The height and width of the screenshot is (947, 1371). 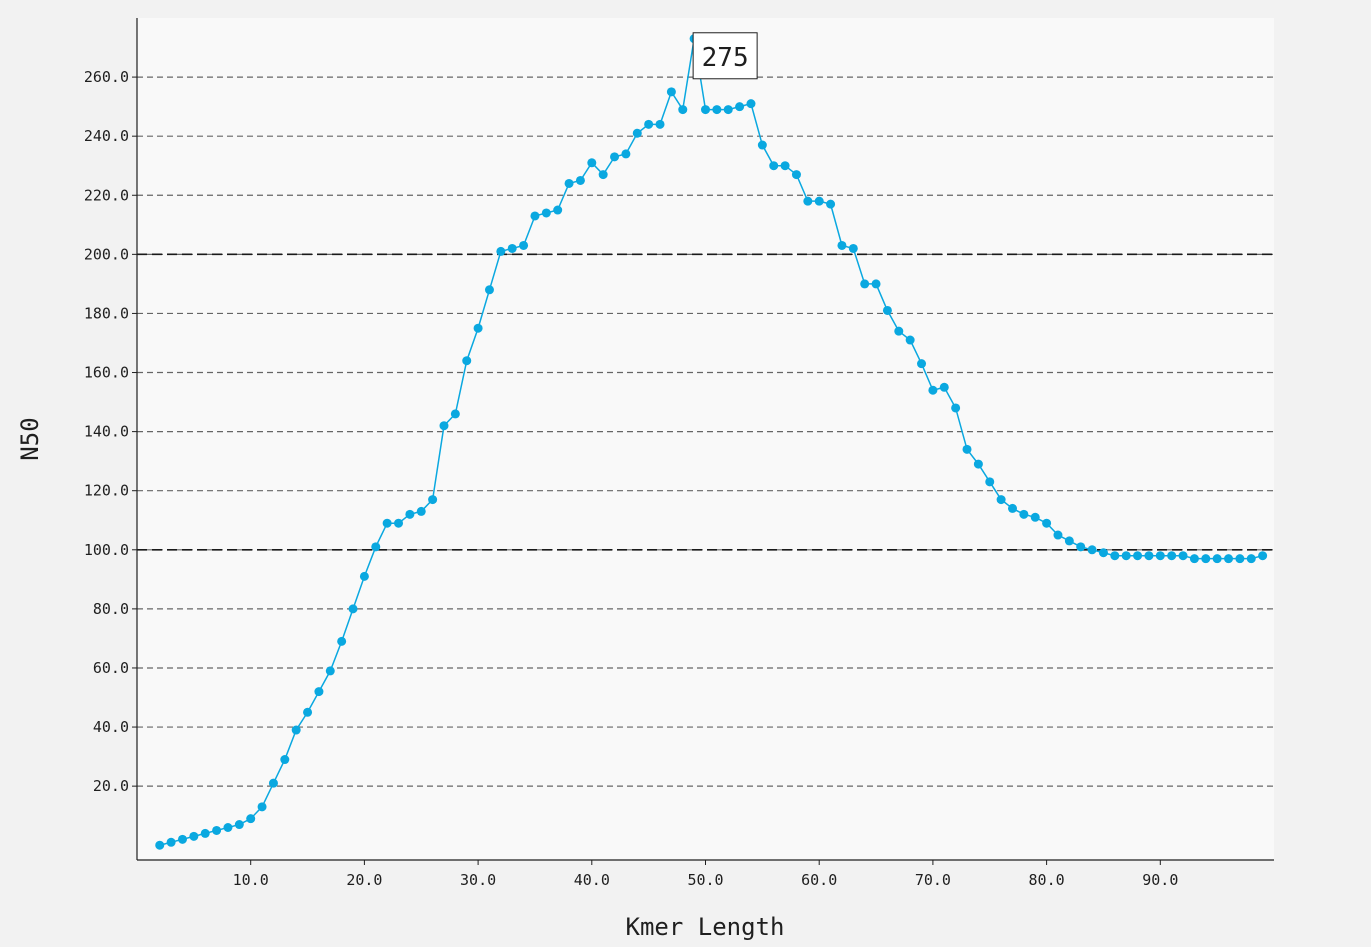 I want to click on x-tick-label: 90.0, so click(x=1160, y=880).